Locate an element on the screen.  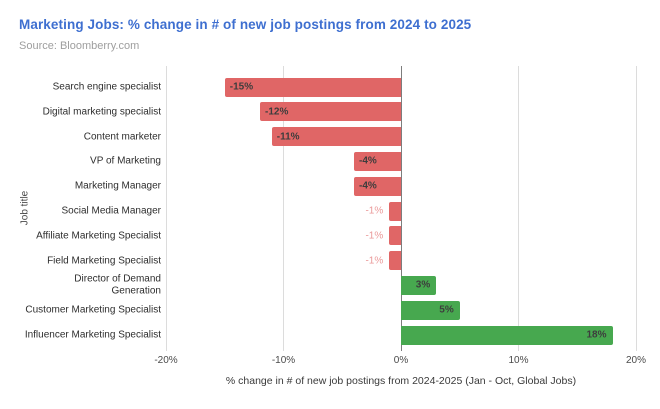
bar-value-label: -12% is located at coordinates (277, 112).